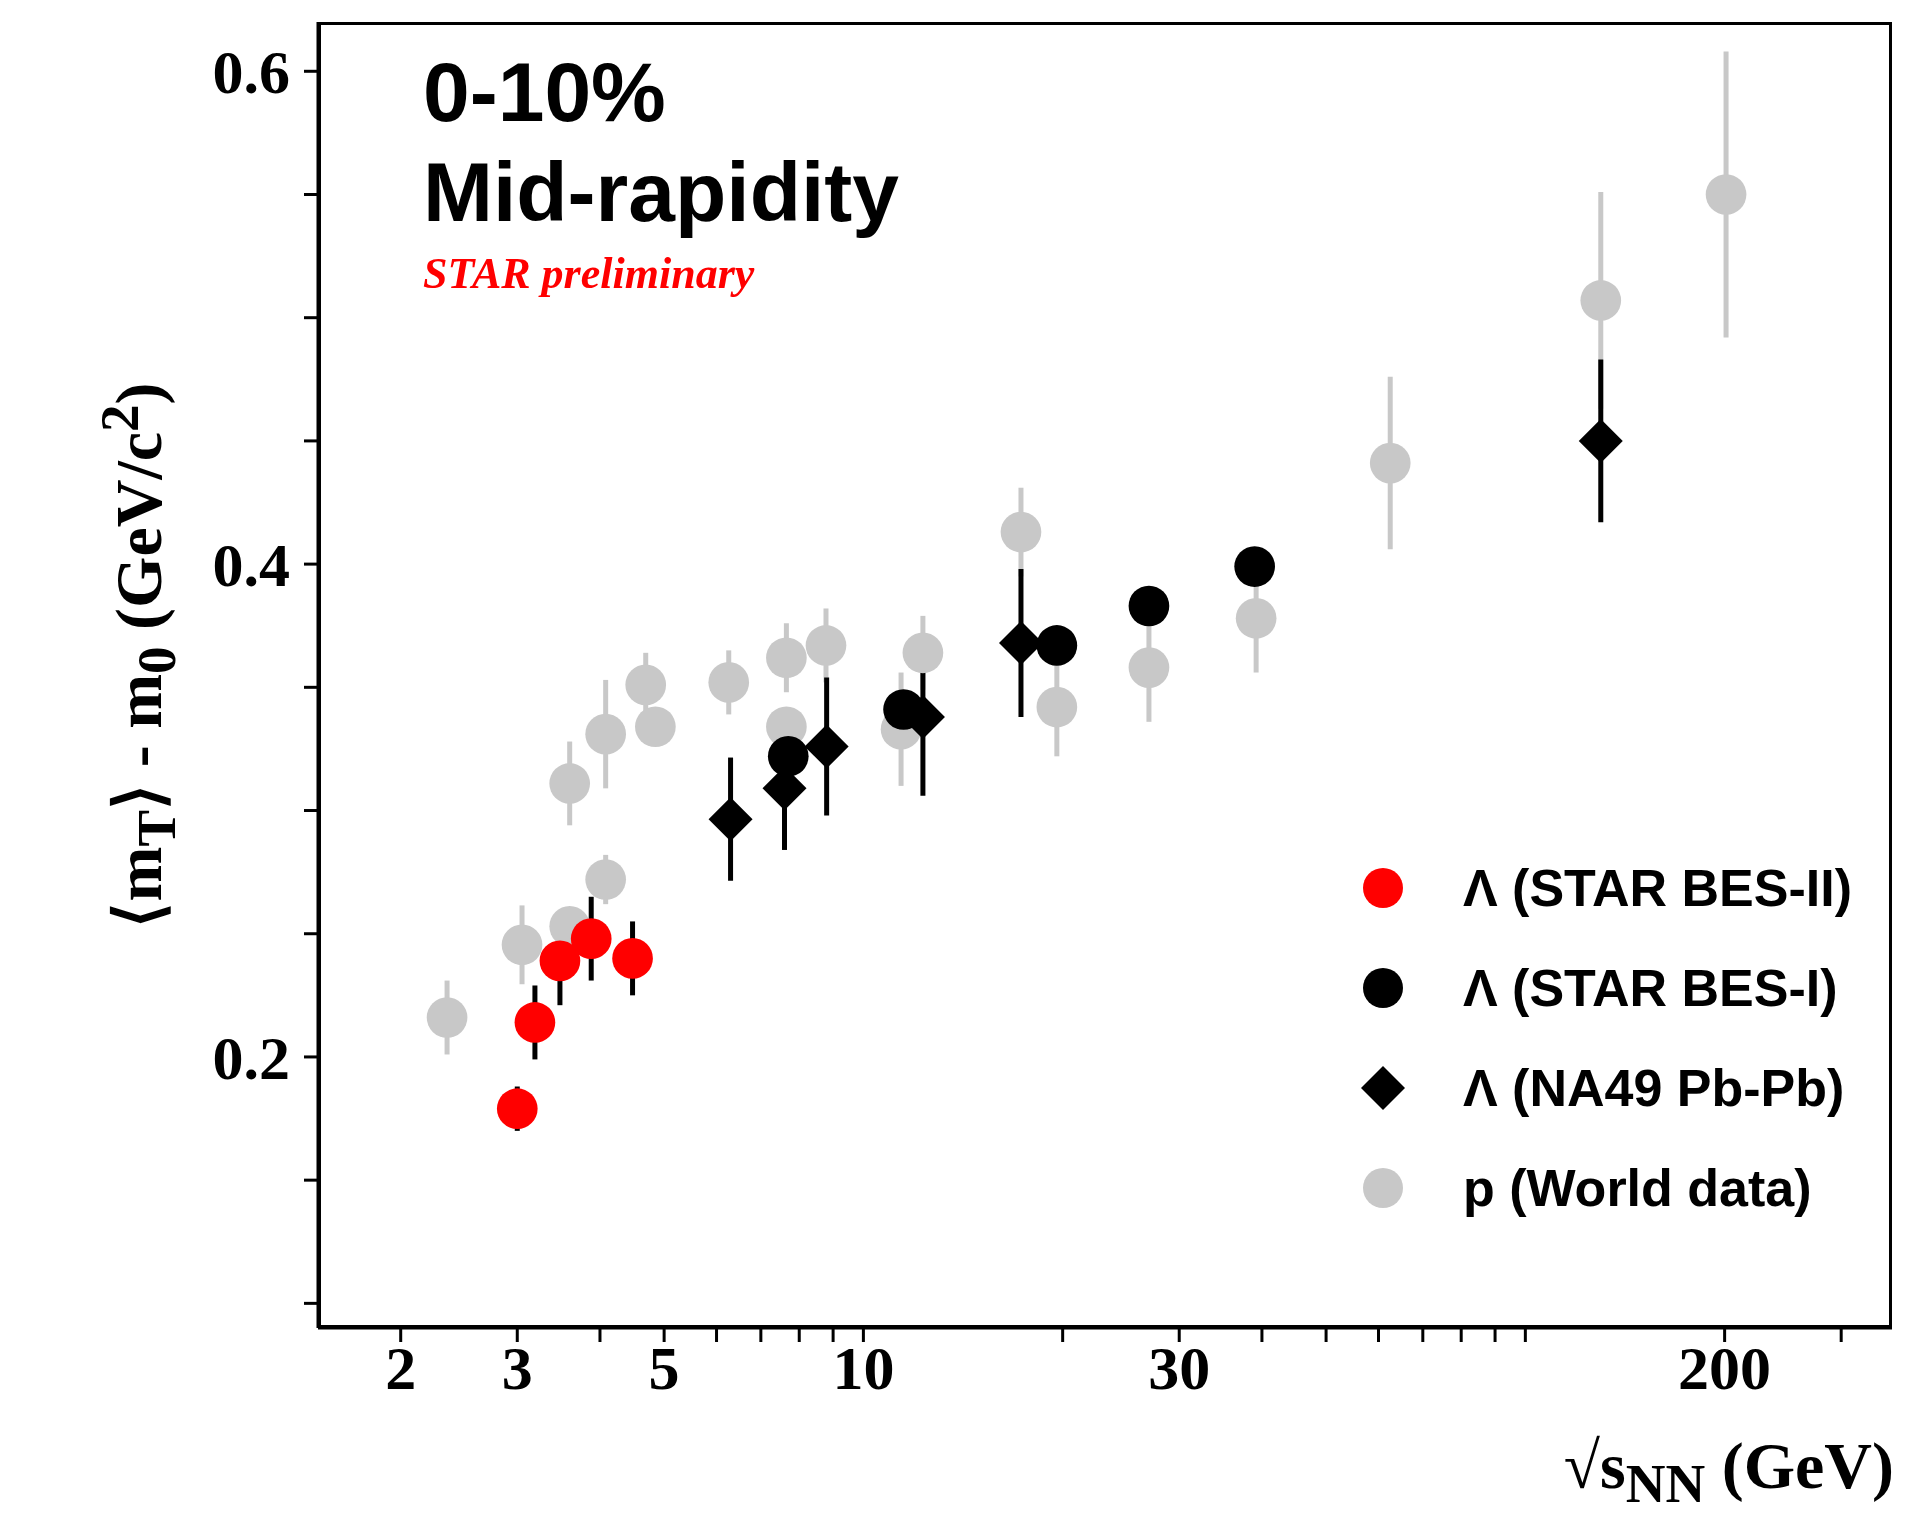 This screenshot has height=1518, width=1916. What do you see at coordinates (661, 192) in the screenshot?
I see `annotation: Mid-rapidity` at bounding box center [661, 192].